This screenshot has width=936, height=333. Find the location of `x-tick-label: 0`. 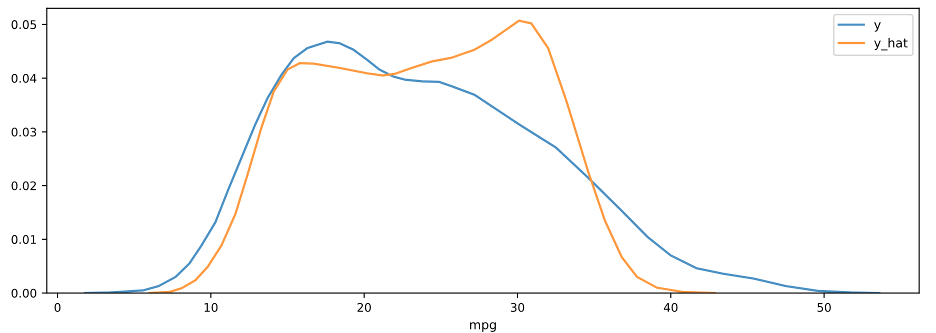

x-tick-label: 0 is located at coordinates (57, 307).